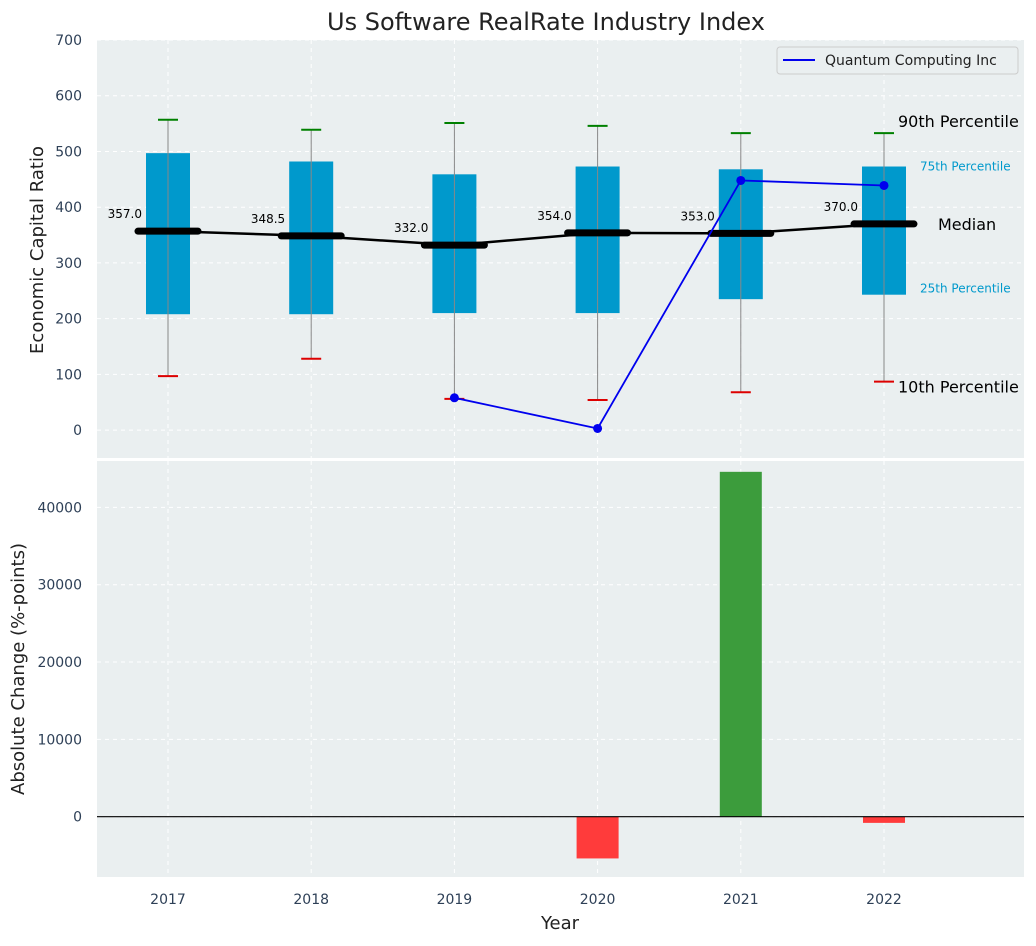 The image size is (1036, 946). Describe the element at coordinates (77, 818) in the screenshot. I see `bottom-y-tick-label: 0` at that location.